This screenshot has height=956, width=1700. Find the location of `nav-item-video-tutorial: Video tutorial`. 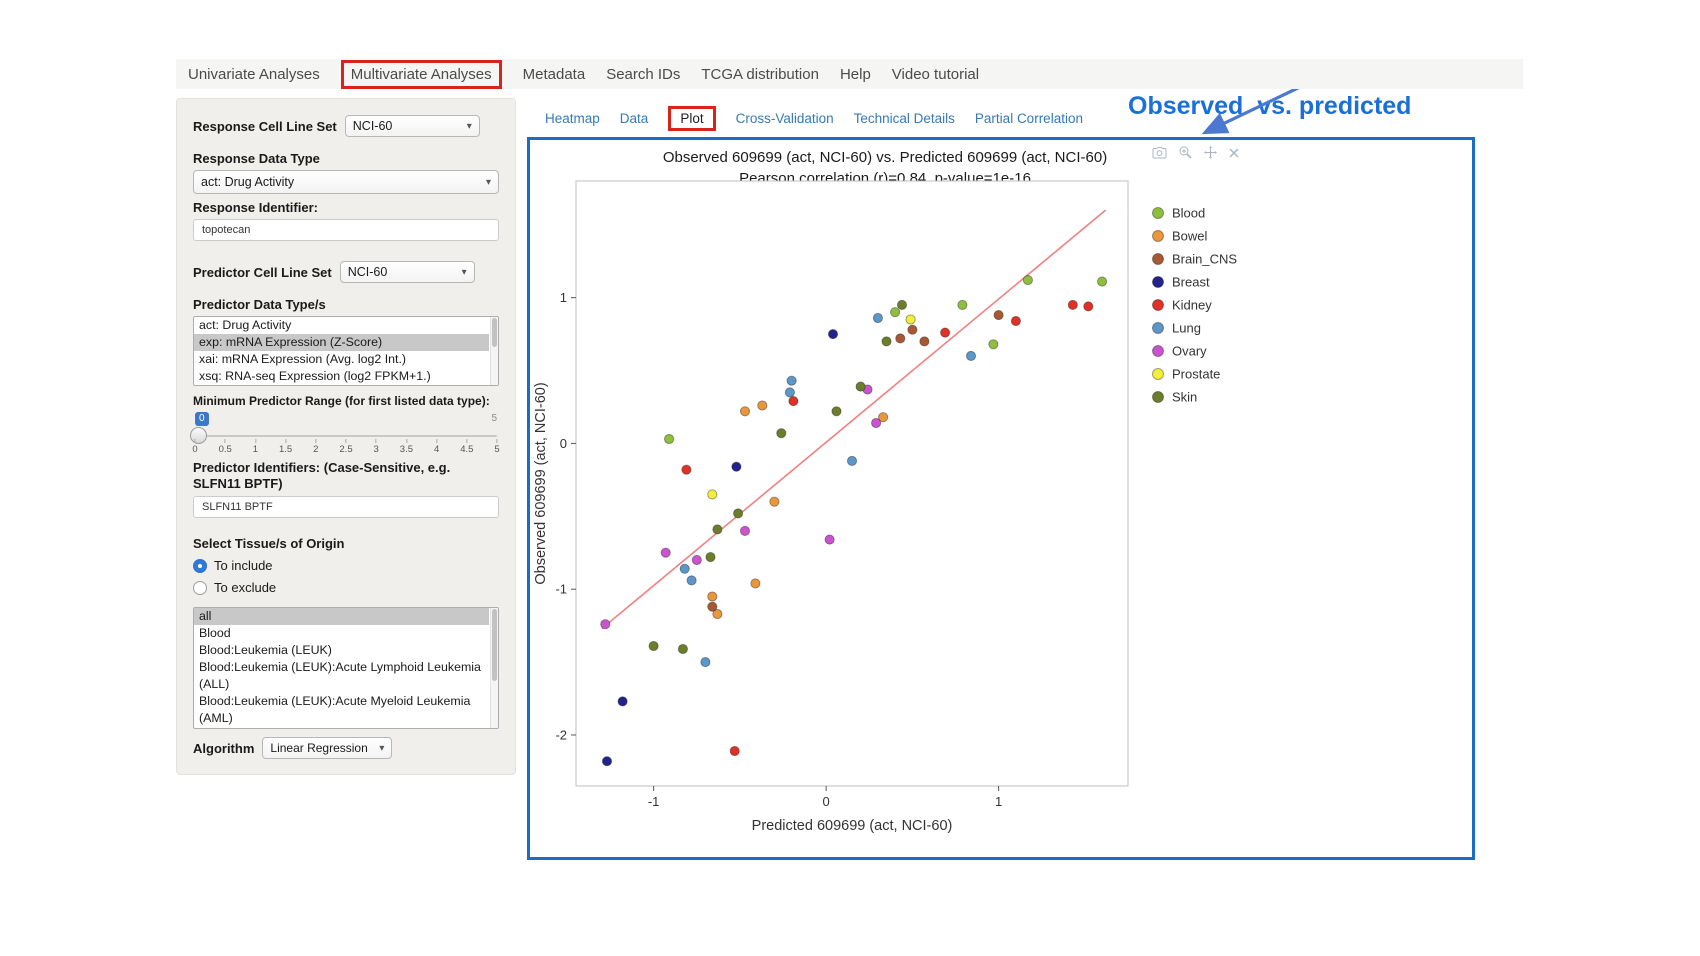

nav-item-video-tutorial: Video tutorial is located at coordinates (935, 74).